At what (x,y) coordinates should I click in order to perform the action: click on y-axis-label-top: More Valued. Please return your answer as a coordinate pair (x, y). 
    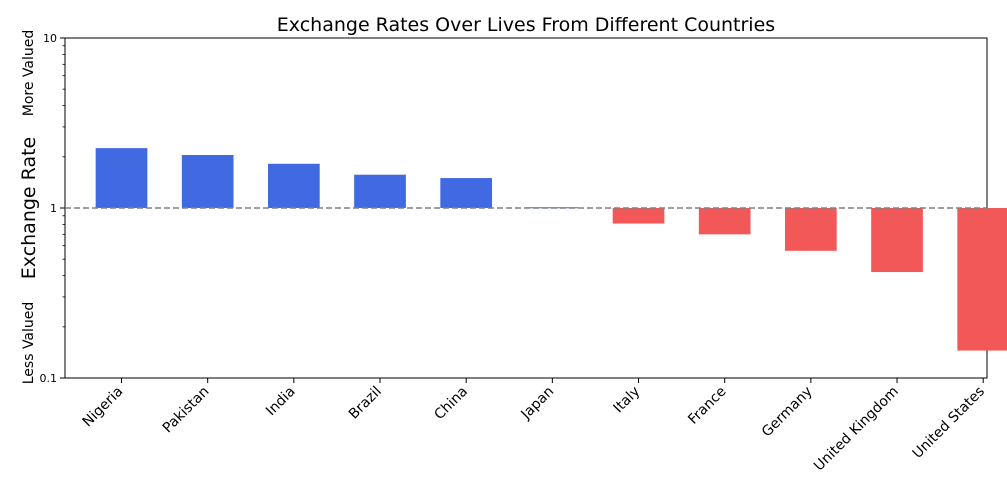
    Looking at the image, I should click on (29, 73).